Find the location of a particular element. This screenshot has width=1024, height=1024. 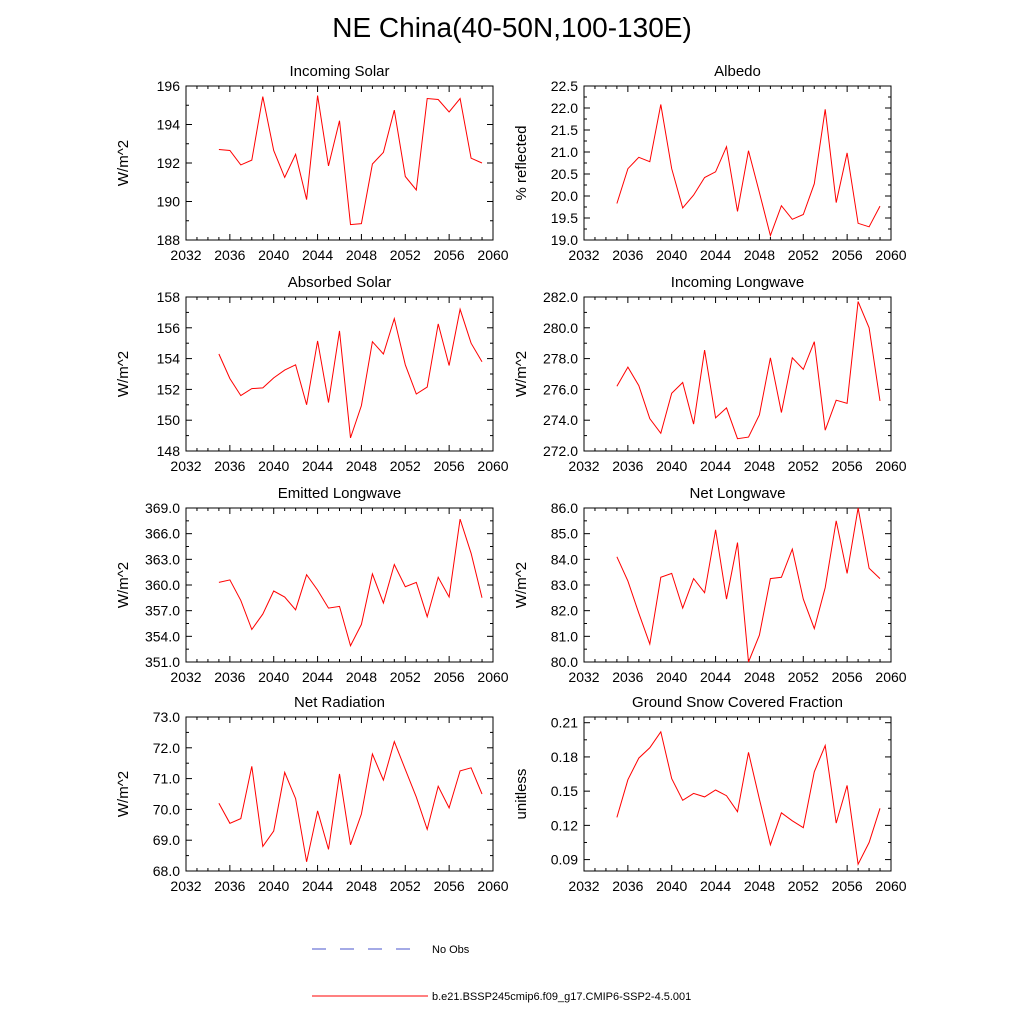

y-tick-label: 363.0 is located at coordinates (162, 559).